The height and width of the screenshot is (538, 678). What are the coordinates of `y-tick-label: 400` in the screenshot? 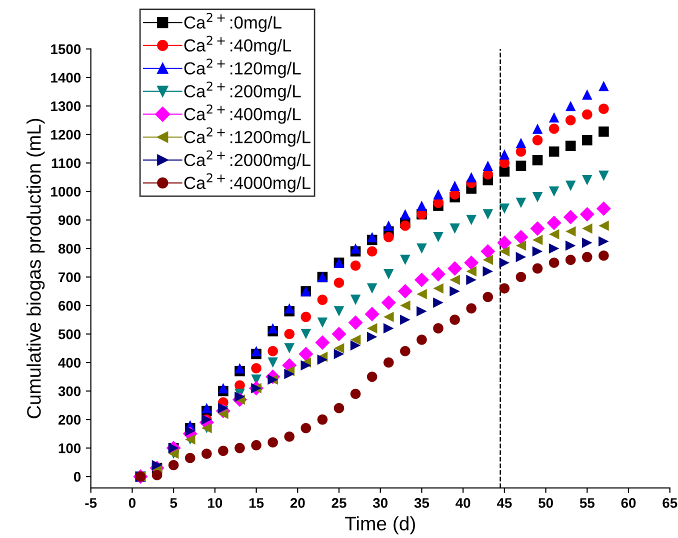 It's located at (69, 363).